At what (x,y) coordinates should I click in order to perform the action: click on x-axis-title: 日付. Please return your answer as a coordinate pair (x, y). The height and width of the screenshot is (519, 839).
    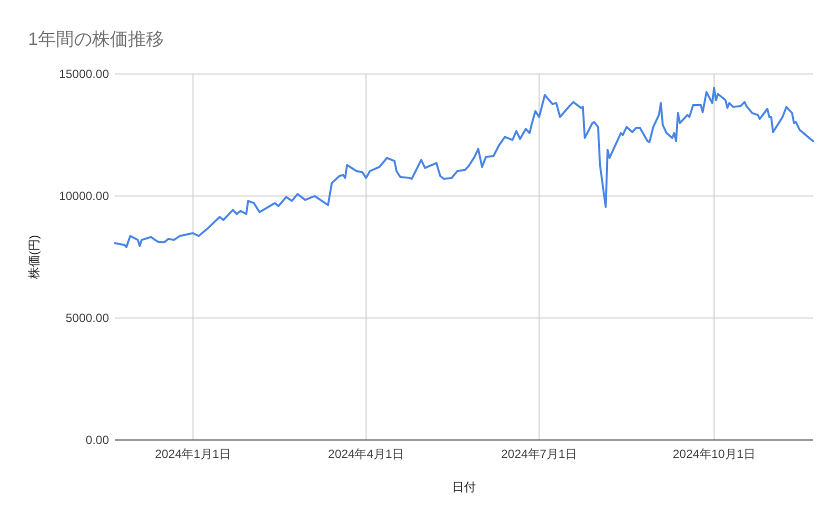
    Looking at the image, I should click on (464, 487).